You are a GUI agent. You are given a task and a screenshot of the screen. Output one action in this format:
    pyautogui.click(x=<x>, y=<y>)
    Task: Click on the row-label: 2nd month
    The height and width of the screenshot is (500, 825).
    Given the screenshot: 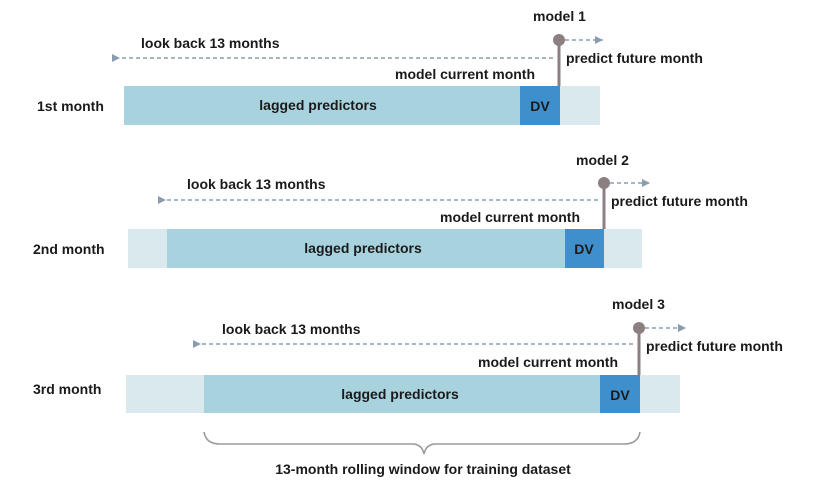 What is the action you would take?
    pyautogui.click(x=69, y=249)
    